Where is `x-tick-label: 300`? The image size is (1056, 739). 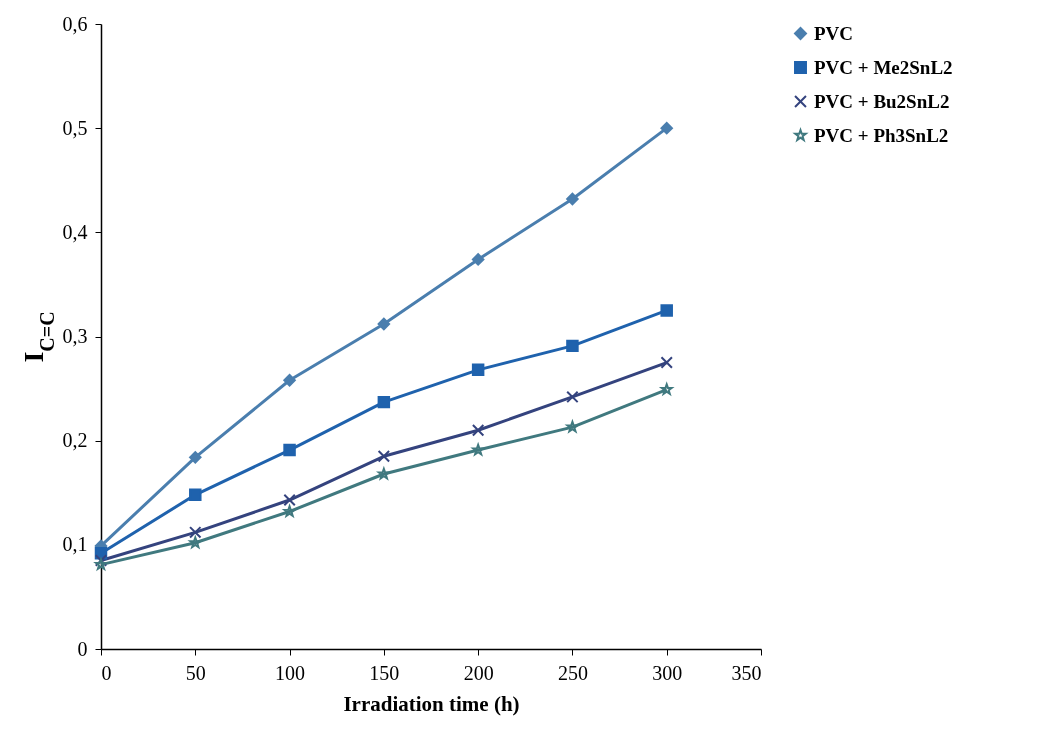 x-tick-label: 300 is located at coordinates (667, 672).